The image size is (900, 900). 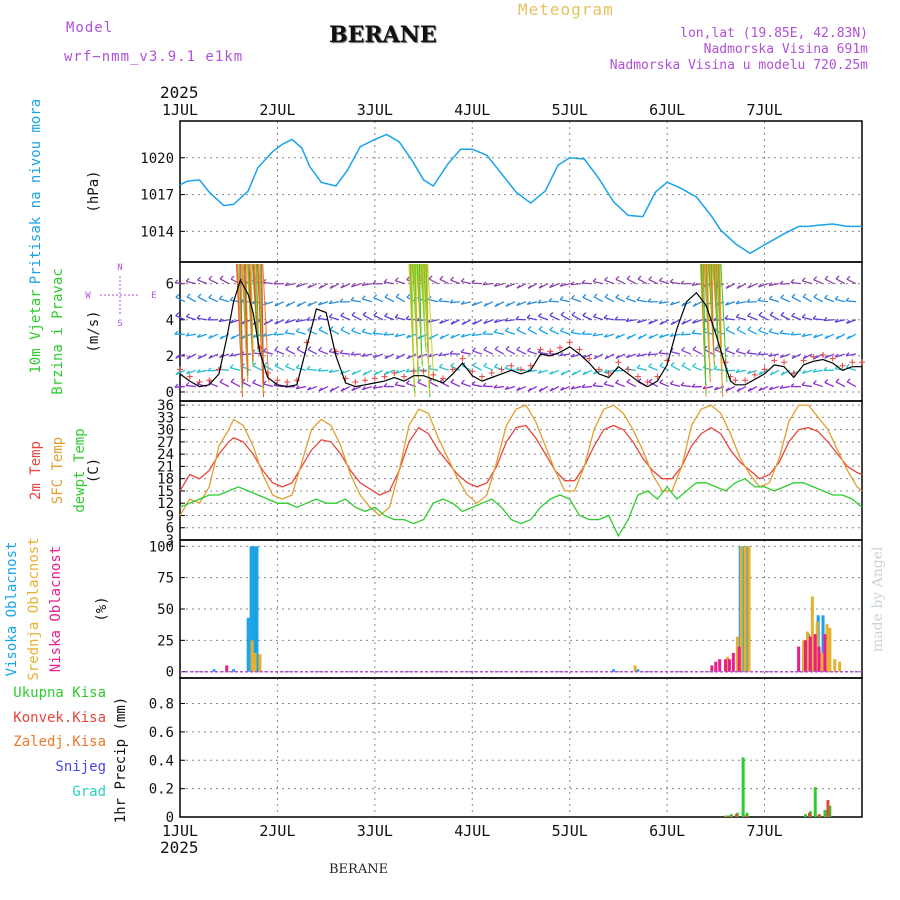 What do you see at coordinates (59, 693) in the screenshot?
I see `precip-legend-label: Ukupna Kisa` at bounding box center [59, 693].